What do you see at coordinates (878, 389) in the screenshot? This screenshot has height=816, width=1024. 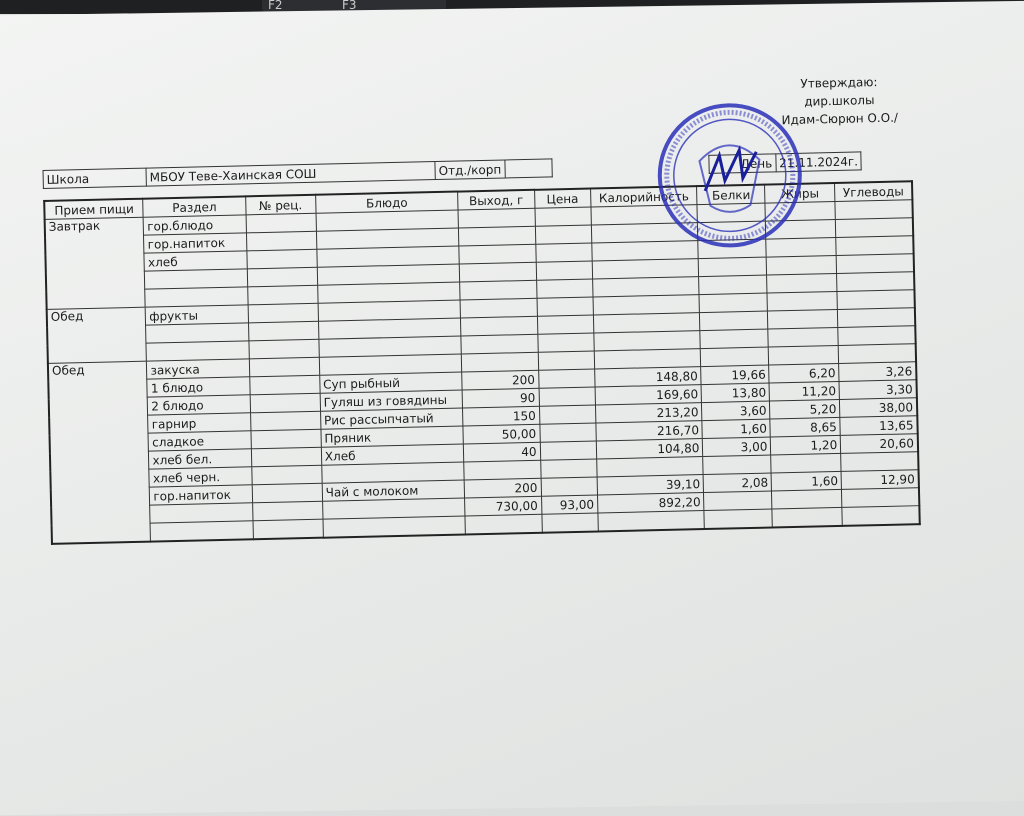 I see `table-cell: 3,30` at bounding box center [878, 389].